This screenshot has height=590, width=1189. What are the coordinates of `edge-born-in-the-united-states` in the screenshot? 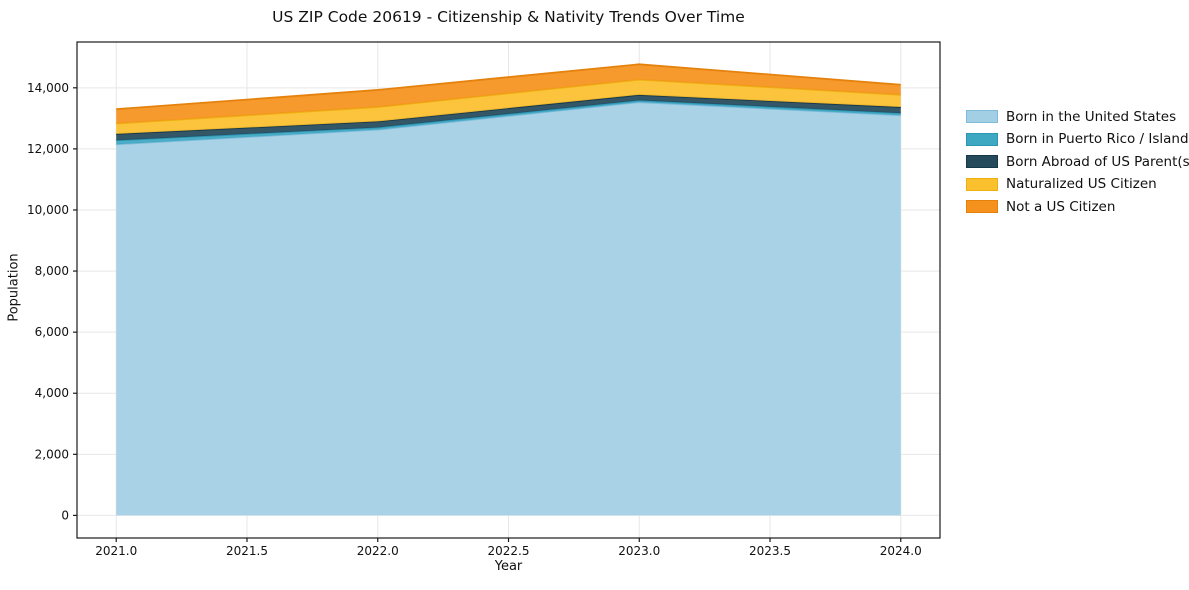 It's located at (508, 123).